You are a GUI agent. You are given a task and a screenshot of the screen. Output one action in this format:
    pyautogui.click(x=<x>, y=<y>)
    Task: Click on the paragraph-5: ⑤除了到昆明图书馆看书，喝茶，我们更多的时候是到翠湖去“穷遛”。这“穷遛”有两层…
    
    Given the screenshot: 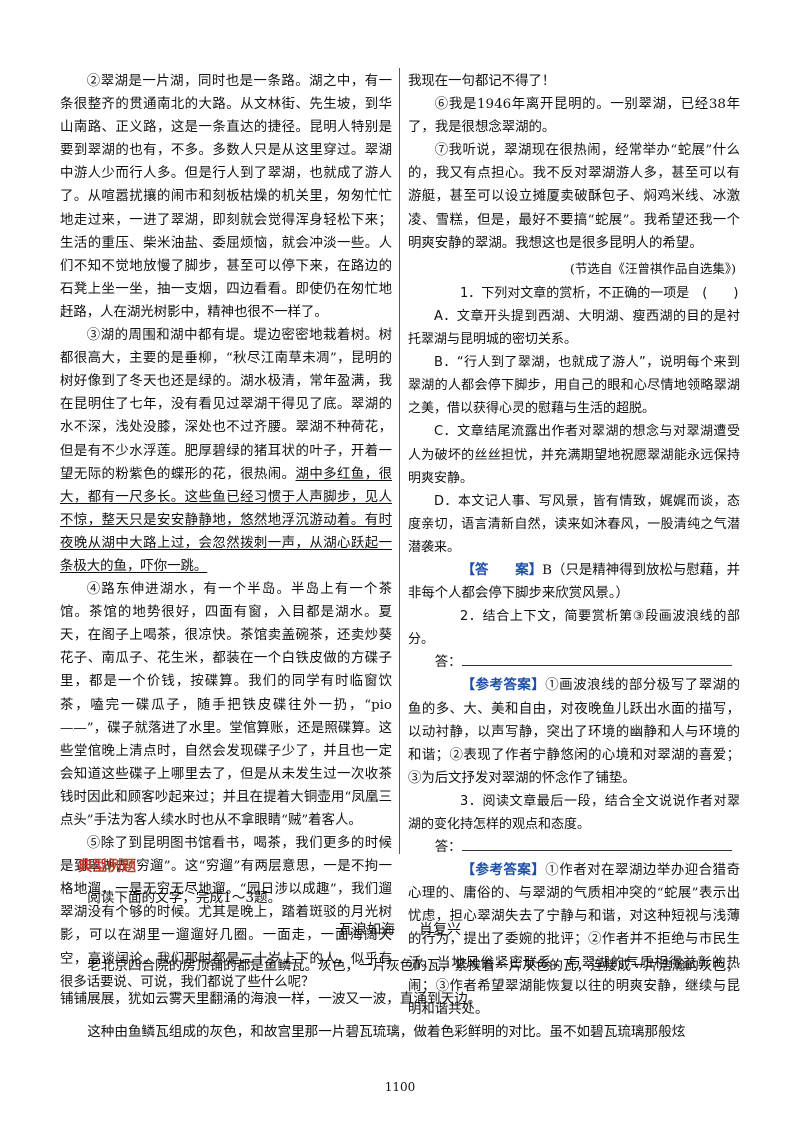 What is the action you would take?
    pyautogui.click(x=226, y=913)
    